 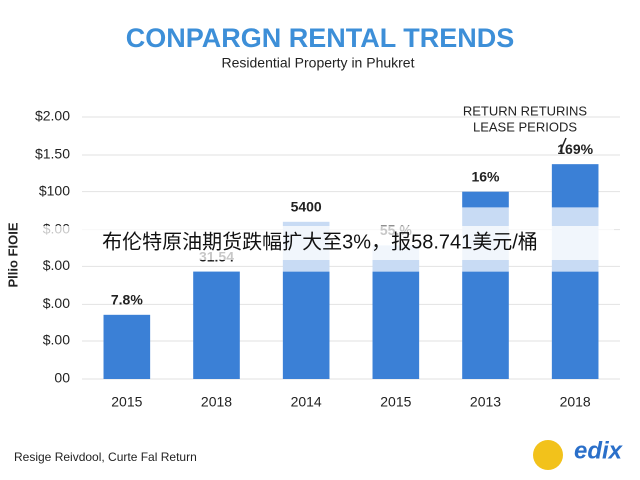 I want to click on logo: edix, so click(x=599, y=450).